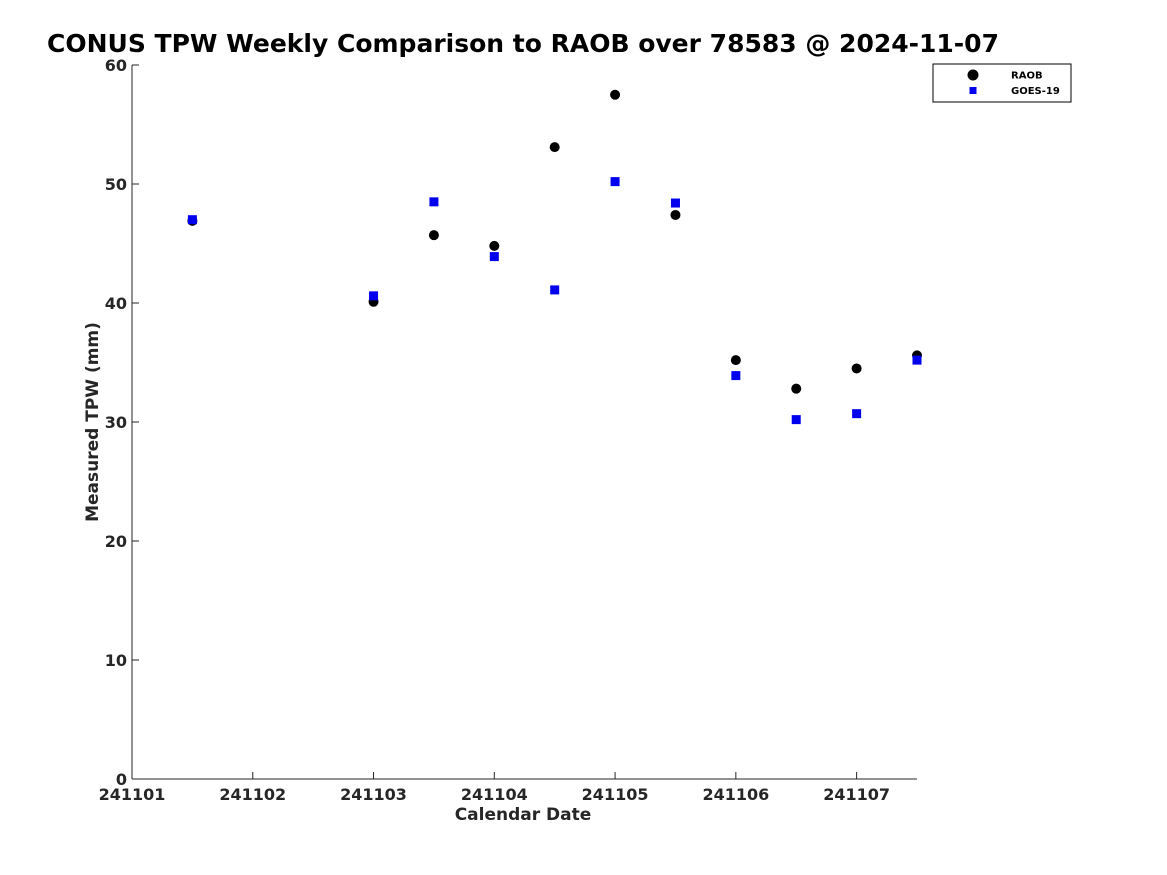 The width and height of the screenshot is (1167, 875). Describe the element at coordinates (735, 794) in the screenshot. I see `x-tick-label: 241106` at that location.